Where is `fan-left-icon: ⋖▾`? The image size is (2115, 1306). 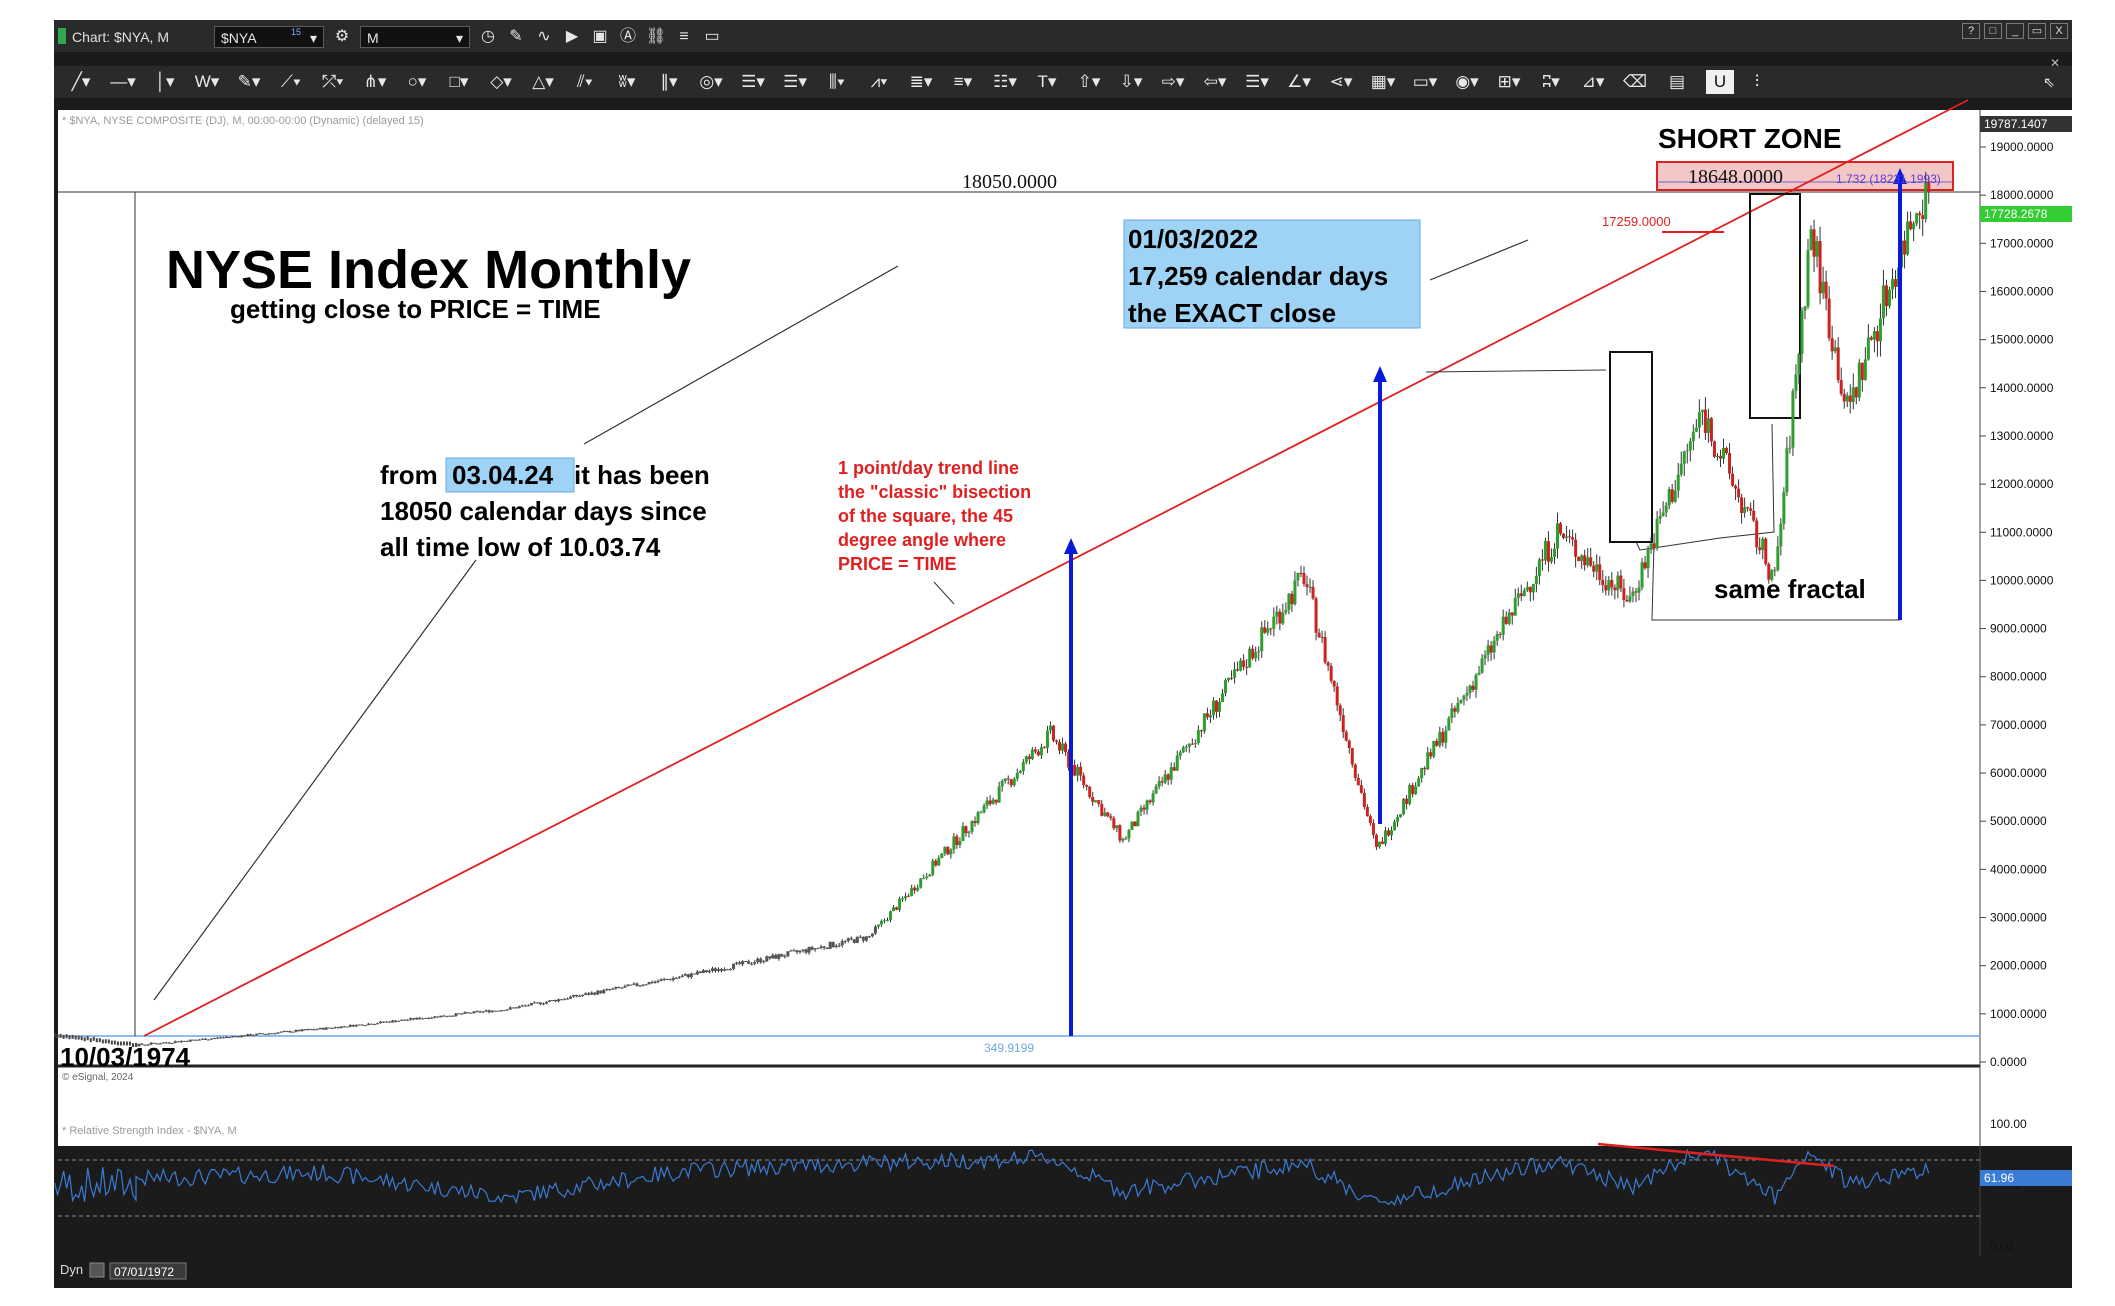 fan-left-icon: ⋖▾ is located at coordinates (1341, 81).